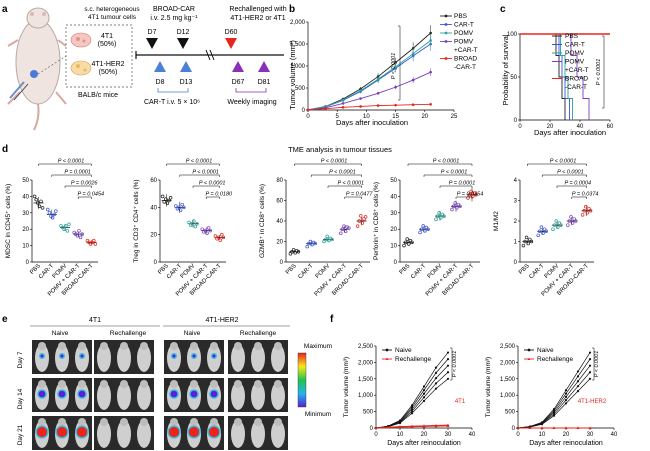  What do you see at coordinates (20, 434) in the screenshot?
I see `panel-e-day21: Day 21` at bounding box center [20, 434].